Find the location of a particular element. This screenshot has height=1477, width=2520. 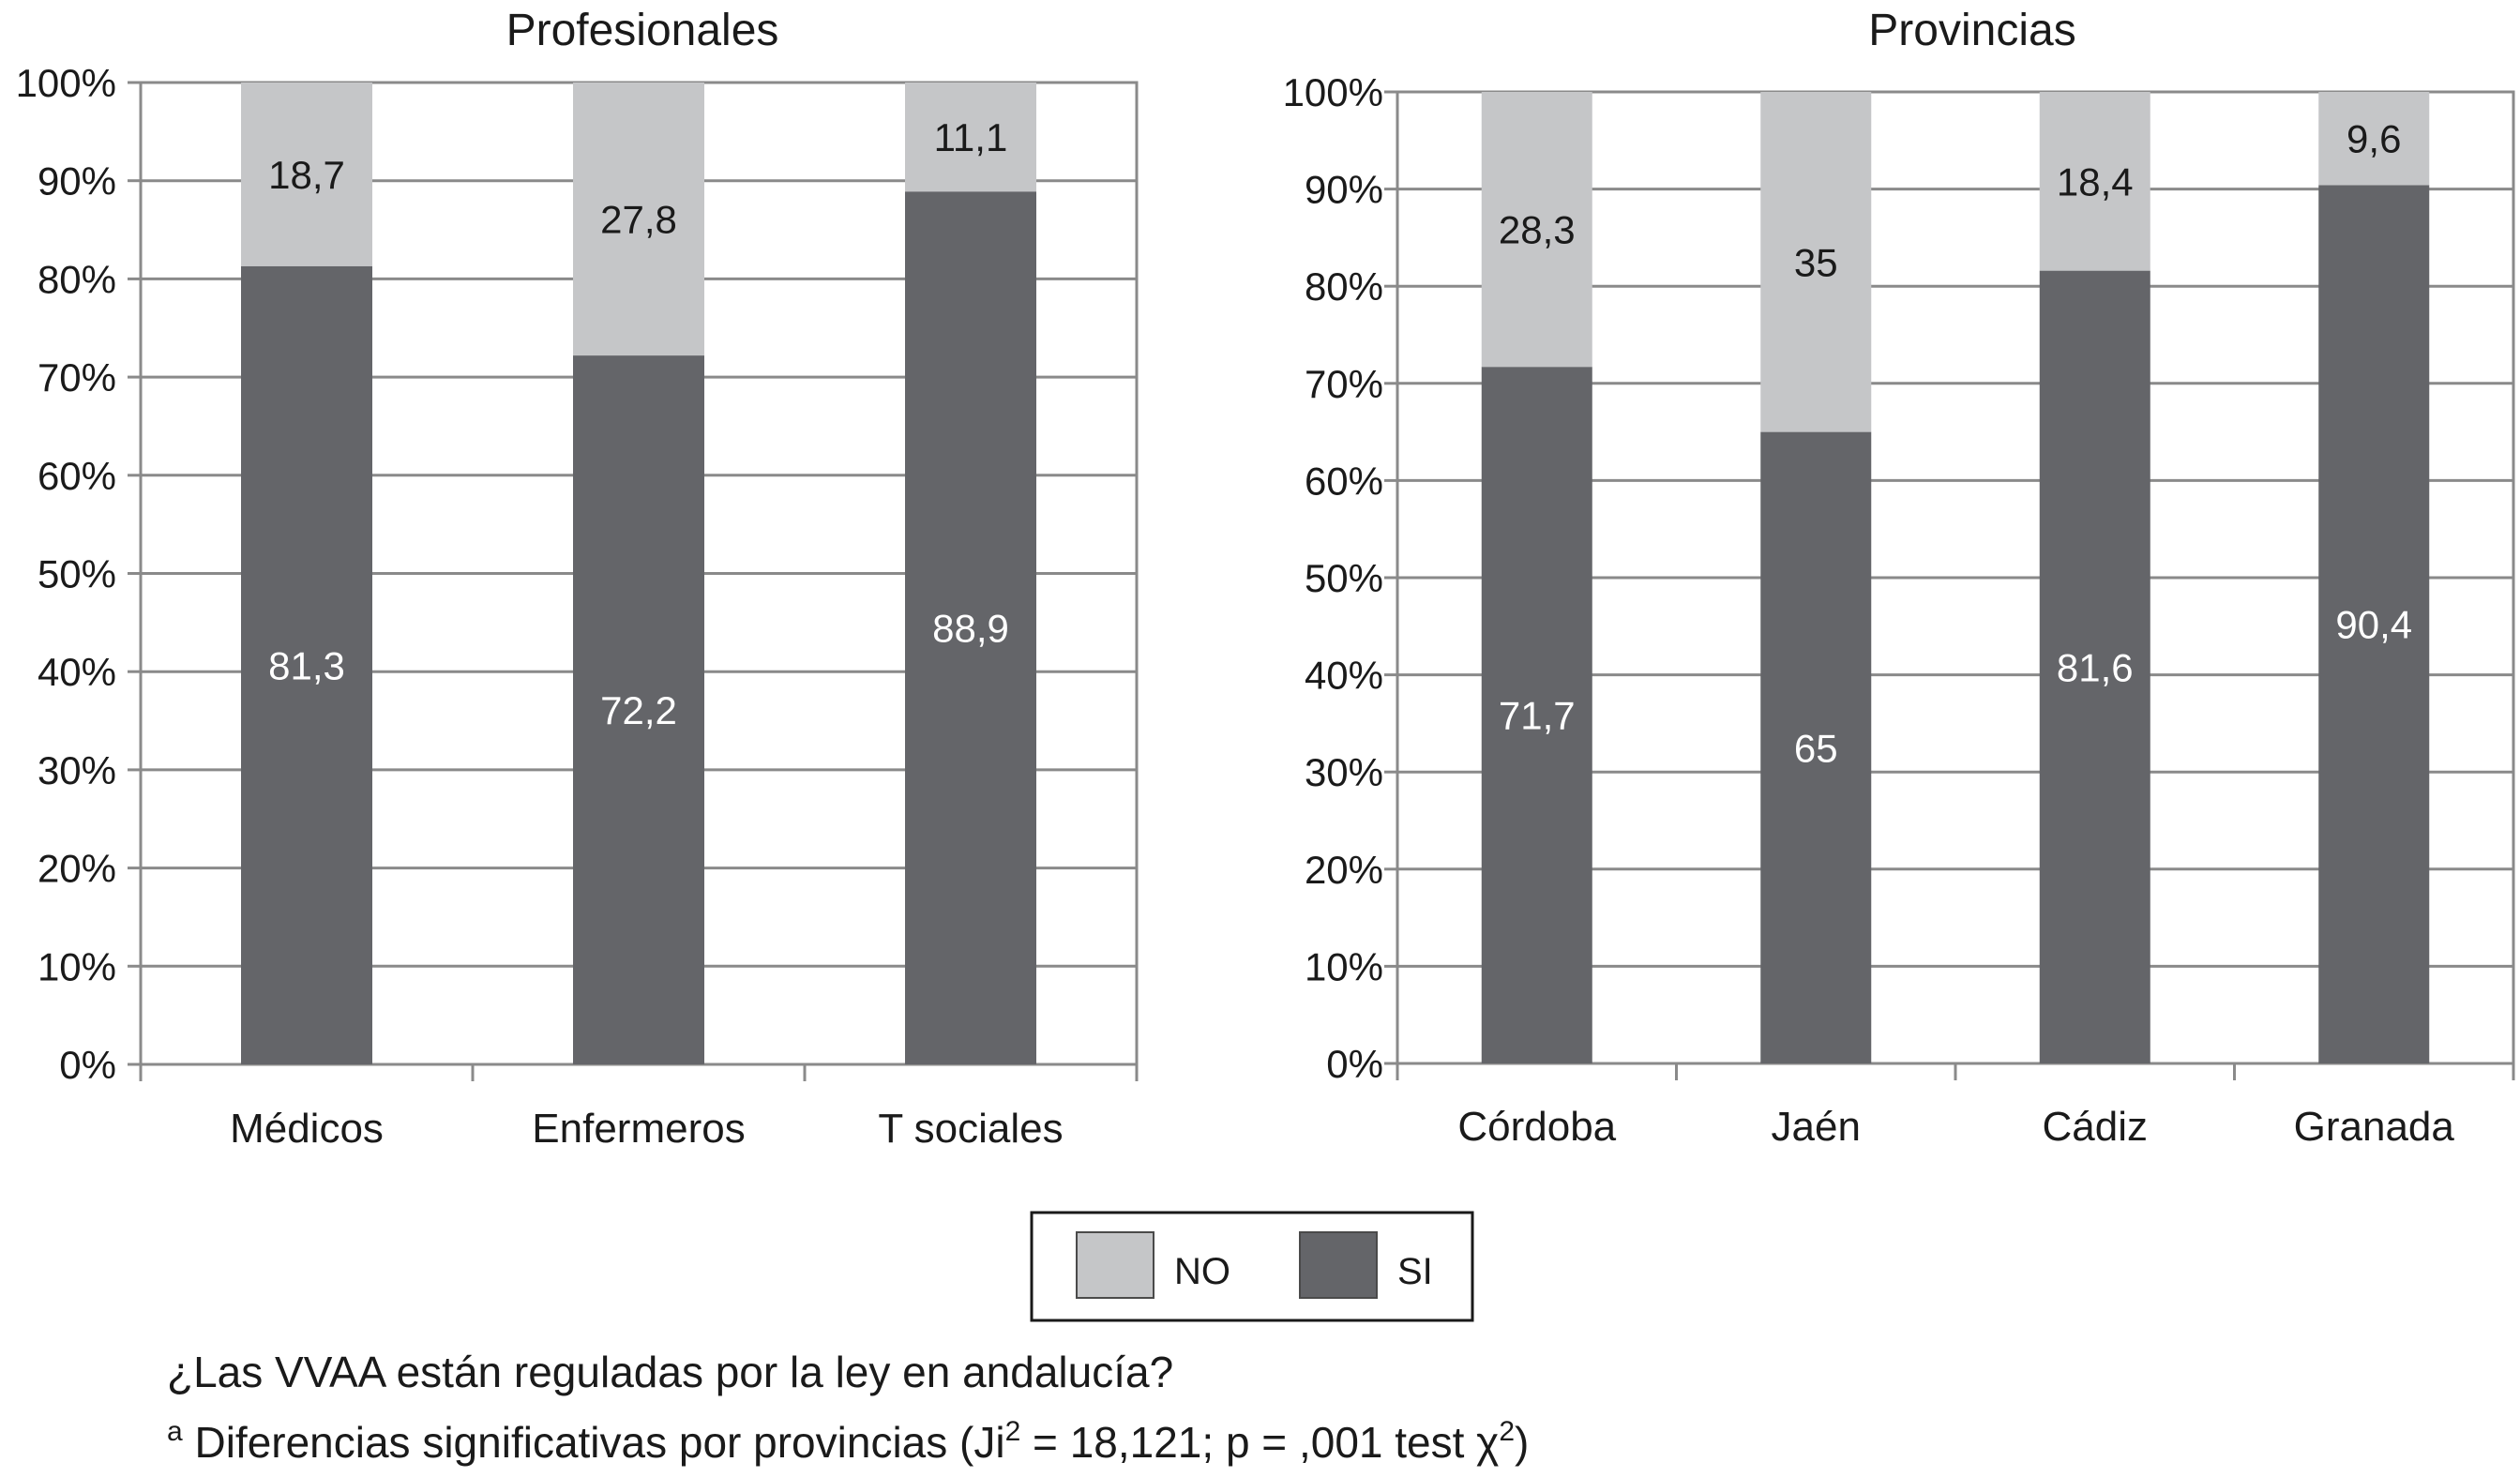

provinces-y-tick-label: 100% is located at coordinates (1333, 92).